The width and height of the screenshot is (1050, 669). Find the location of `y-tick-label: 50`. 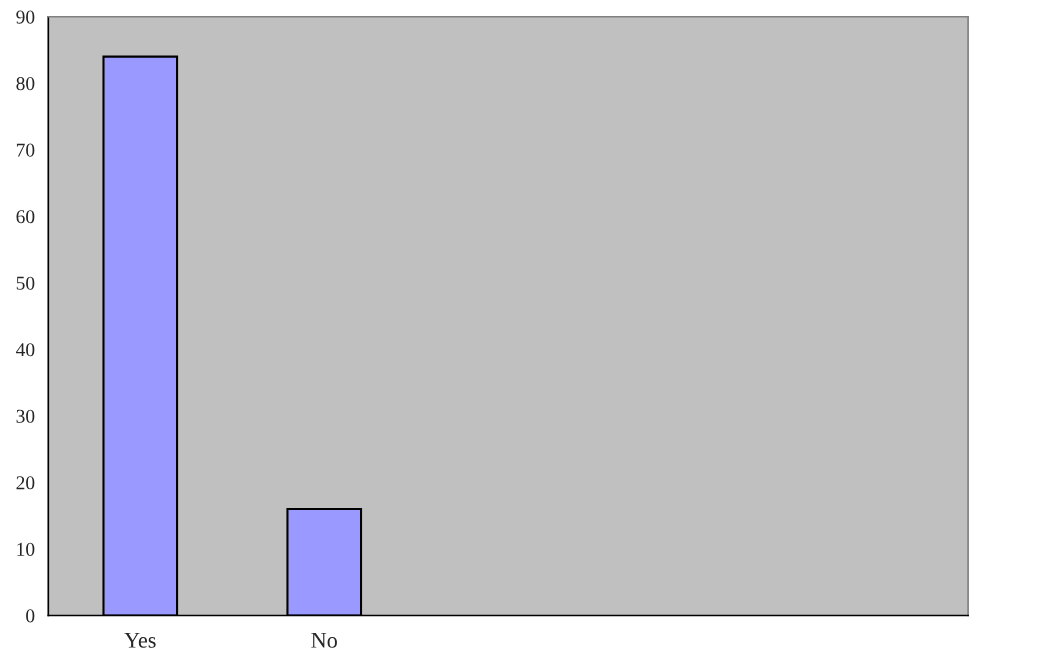

y-tick-label: 50 is located at coordinates (25, 283).